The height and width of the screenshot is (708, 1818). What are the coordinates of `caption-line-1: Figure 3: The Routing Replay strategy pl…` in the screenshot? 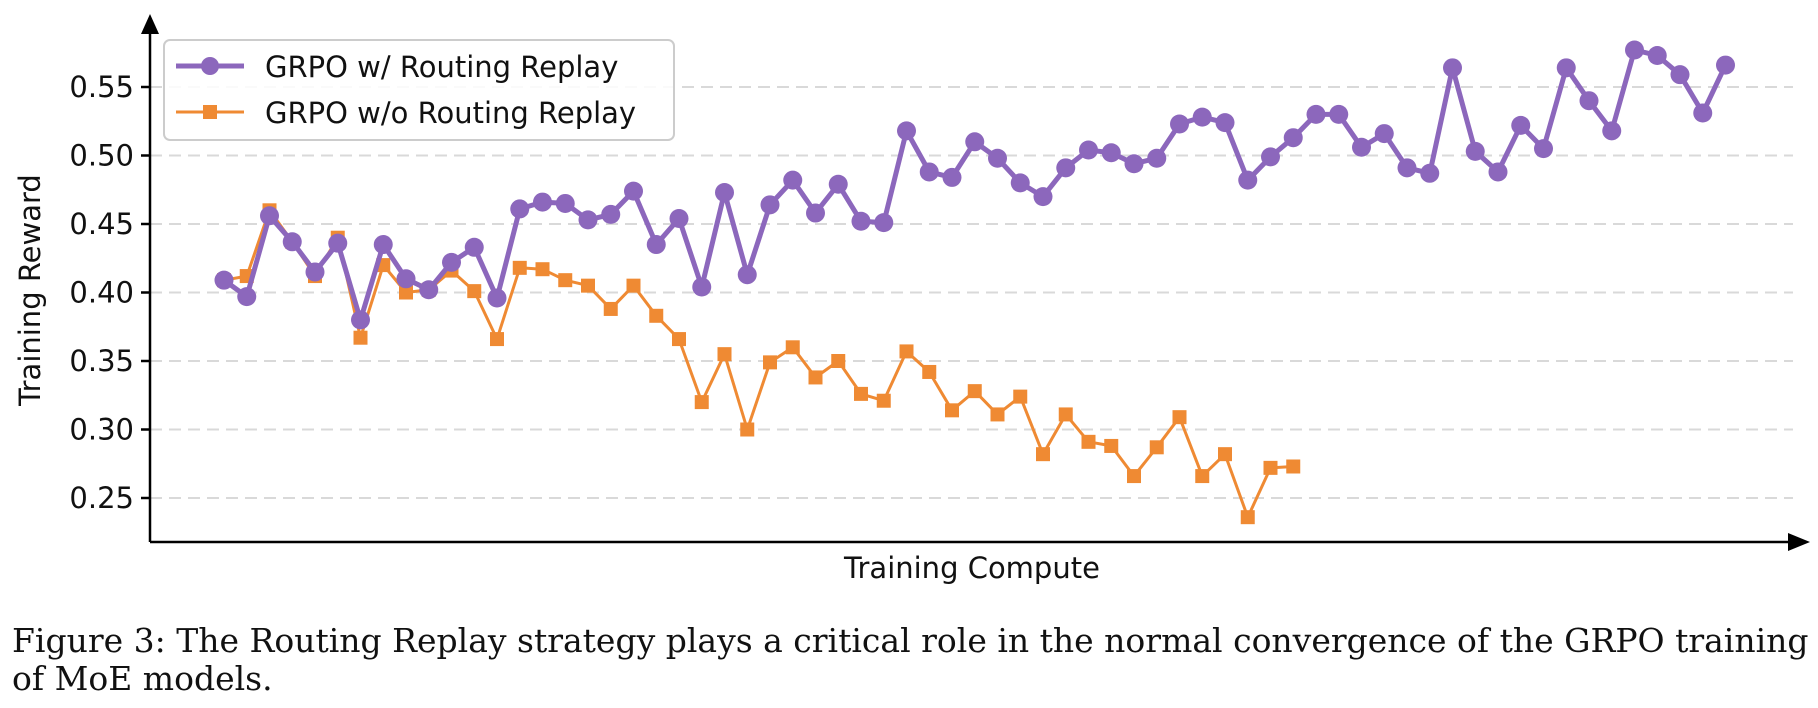 It's located at (910, 640).